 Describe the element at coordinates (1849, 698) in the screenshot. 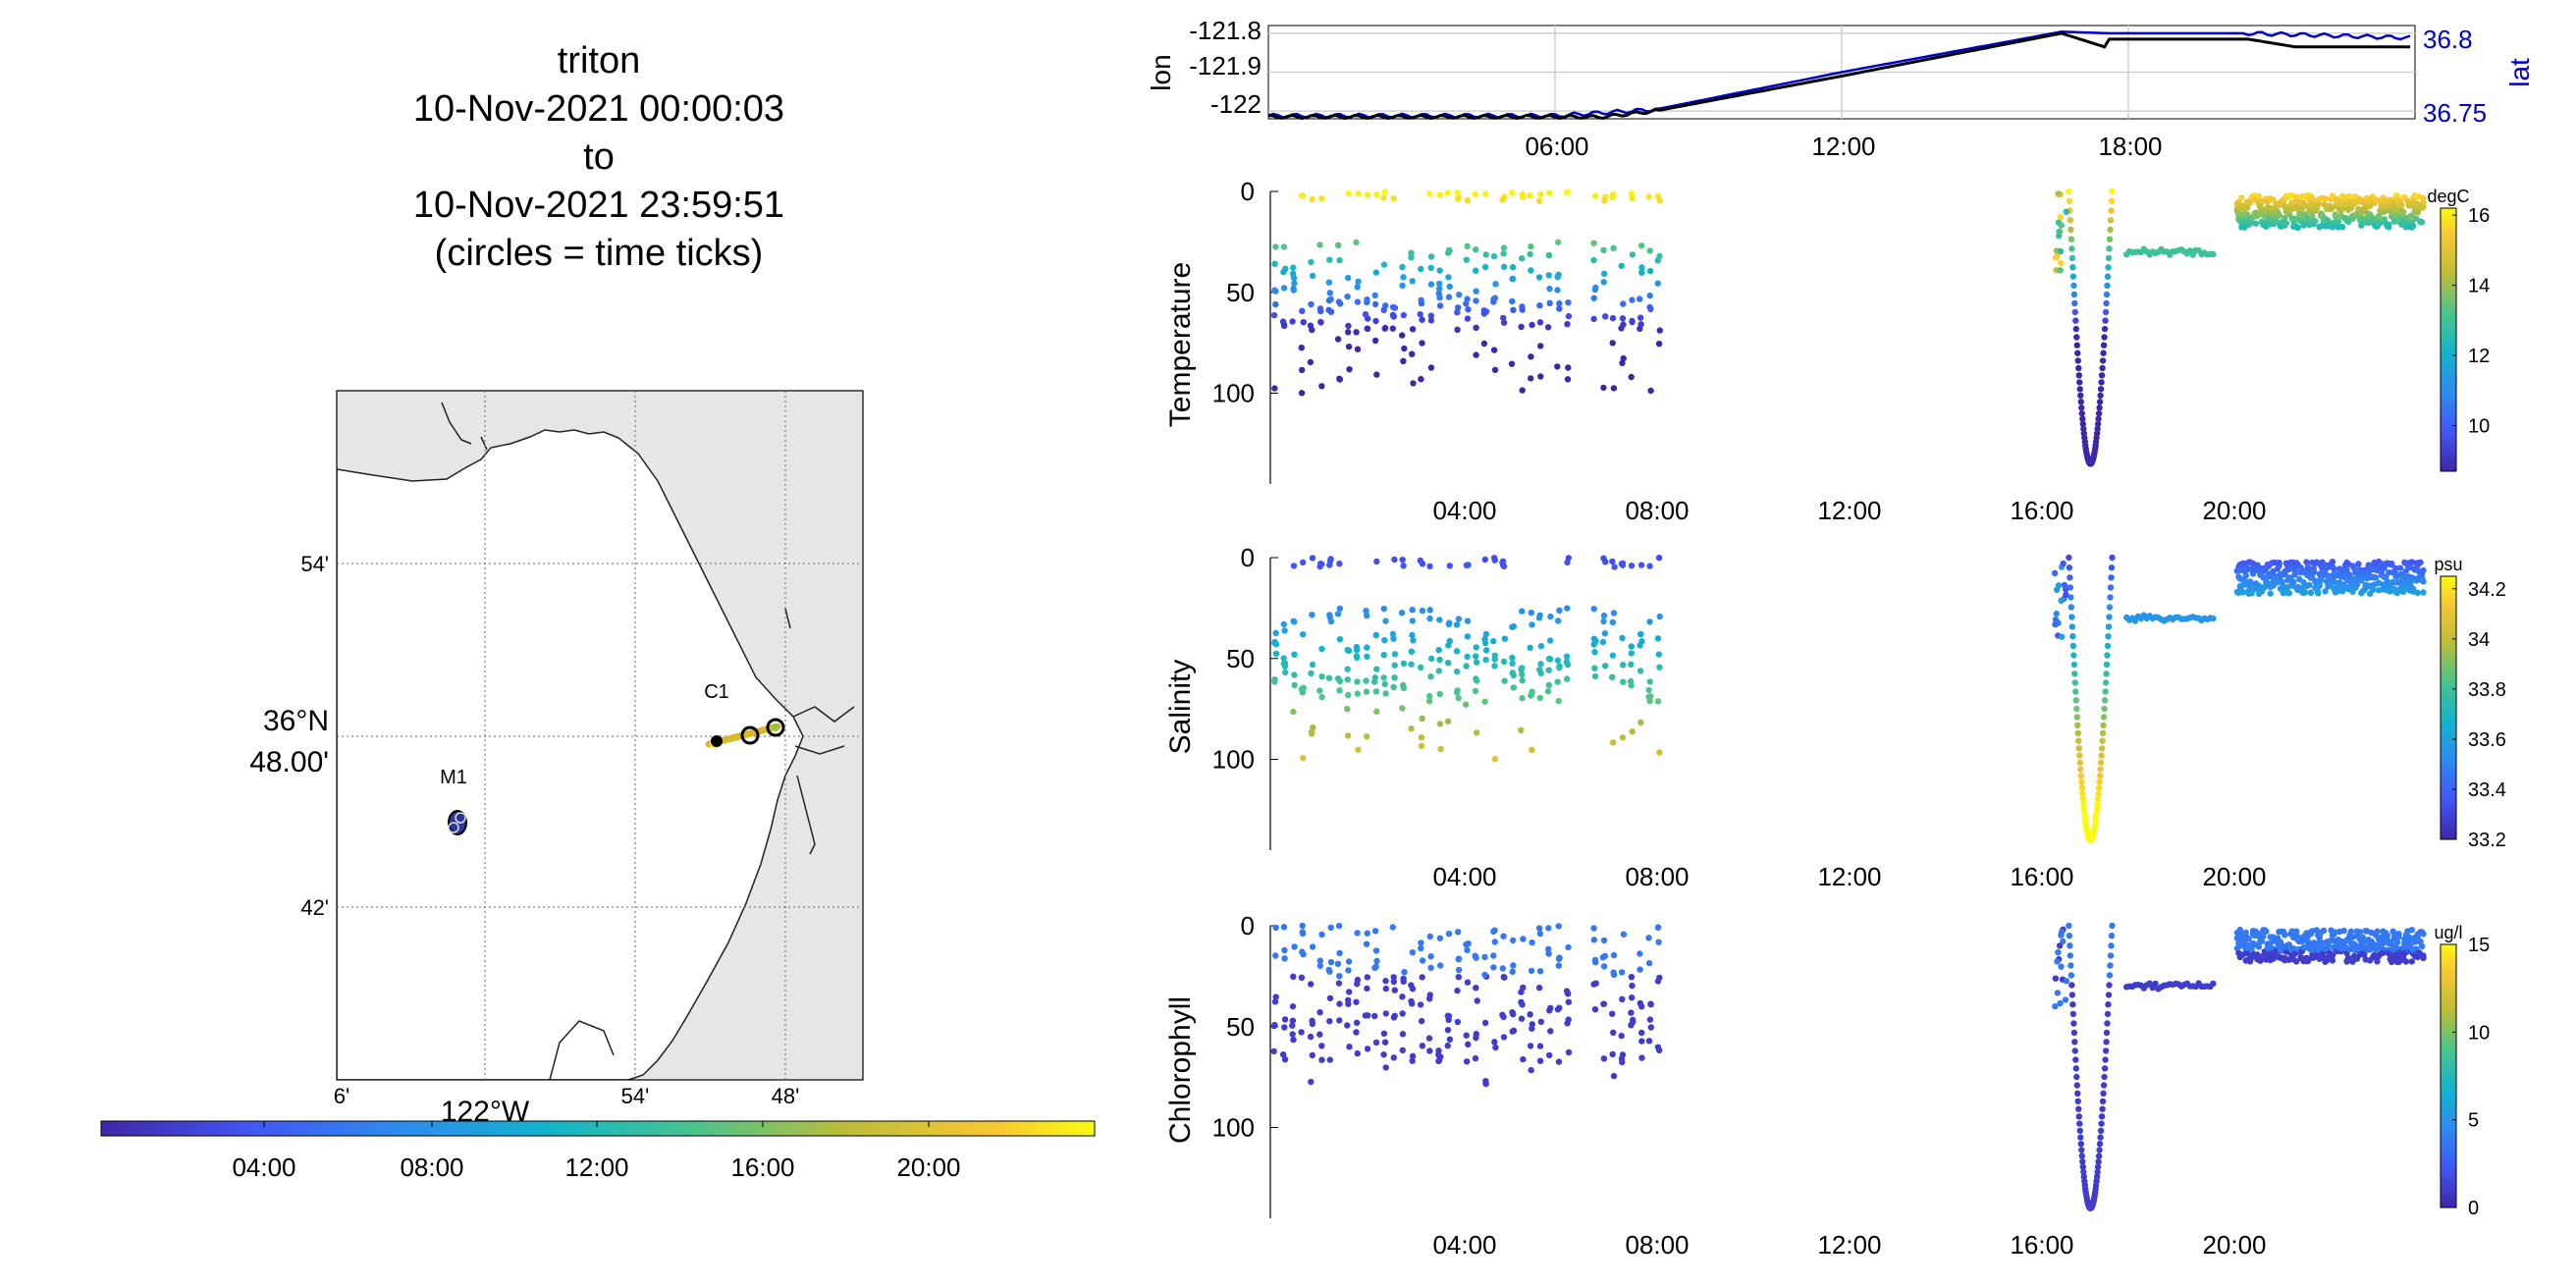

I see `salinity-points` at that location.